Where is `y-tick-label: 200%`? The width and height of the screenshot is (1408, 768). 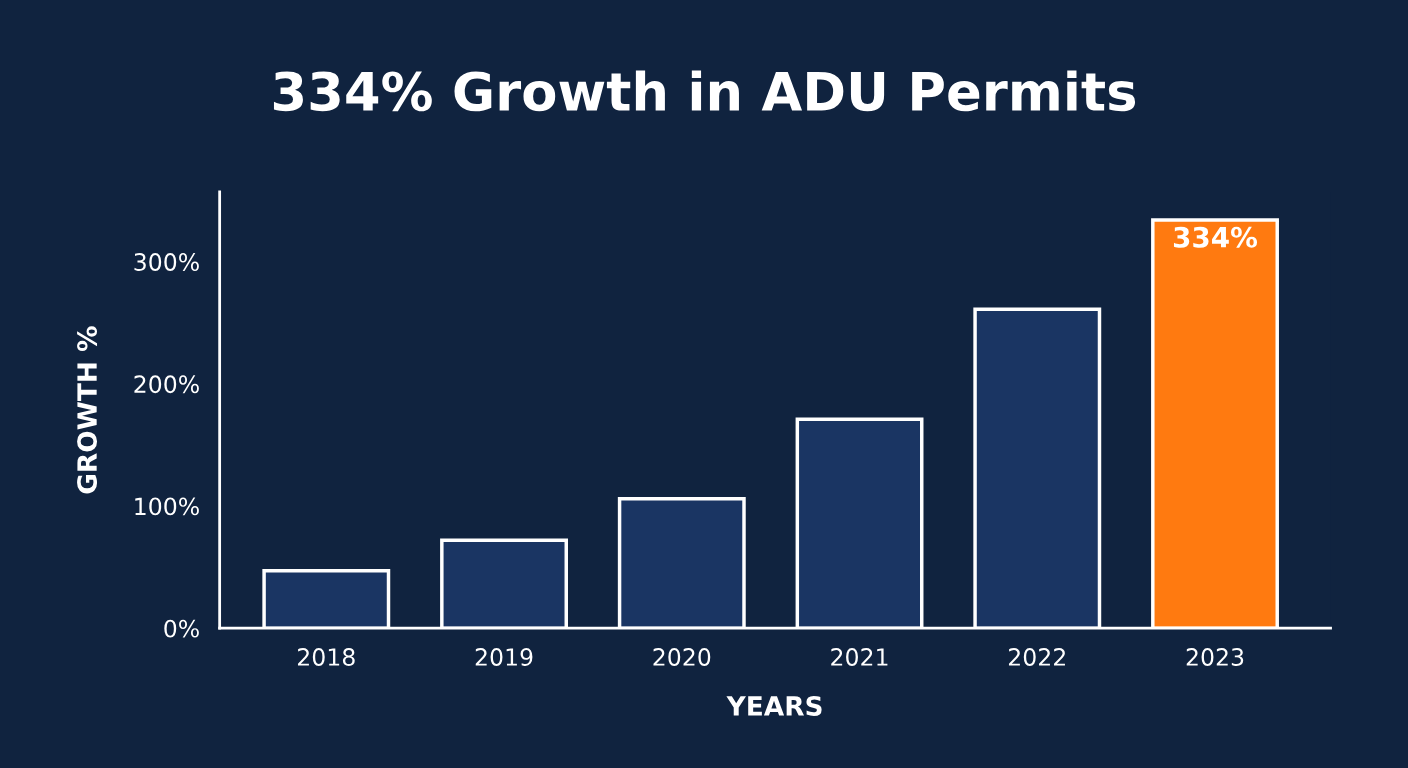
y-tick-label: 200% is located at coordinates (166, 384).